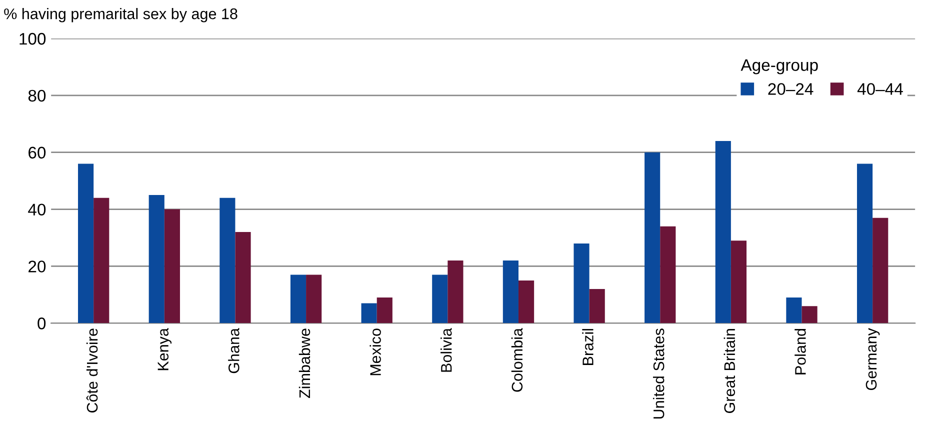  What do you see at coordinates (375, 352) in the screenshot?
I see `x-tick-label: Mexico` at bounding box center [375, 352].